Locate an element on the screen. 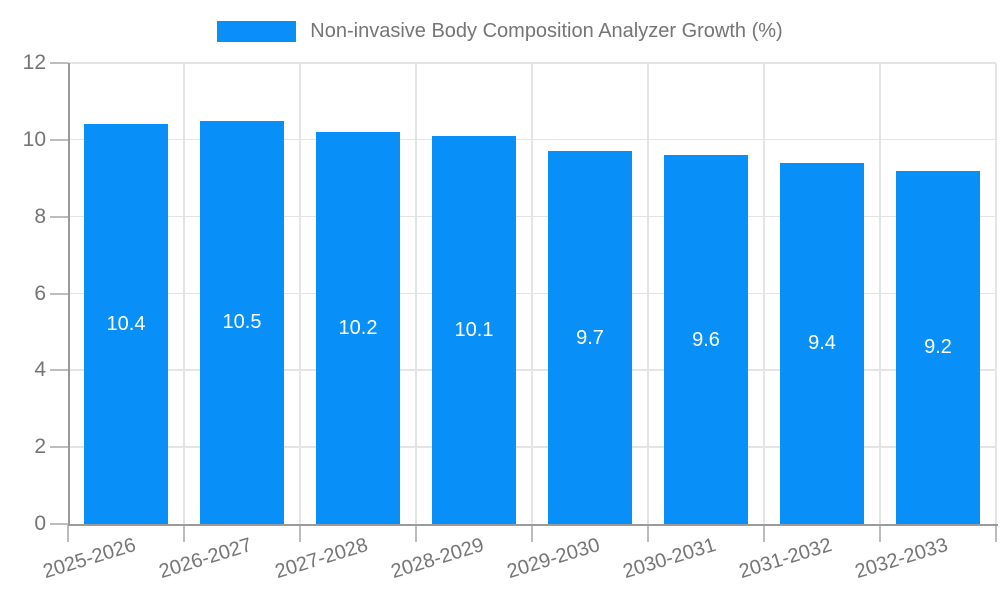  bar-2032-2033 is located at coordinates (938, 347).